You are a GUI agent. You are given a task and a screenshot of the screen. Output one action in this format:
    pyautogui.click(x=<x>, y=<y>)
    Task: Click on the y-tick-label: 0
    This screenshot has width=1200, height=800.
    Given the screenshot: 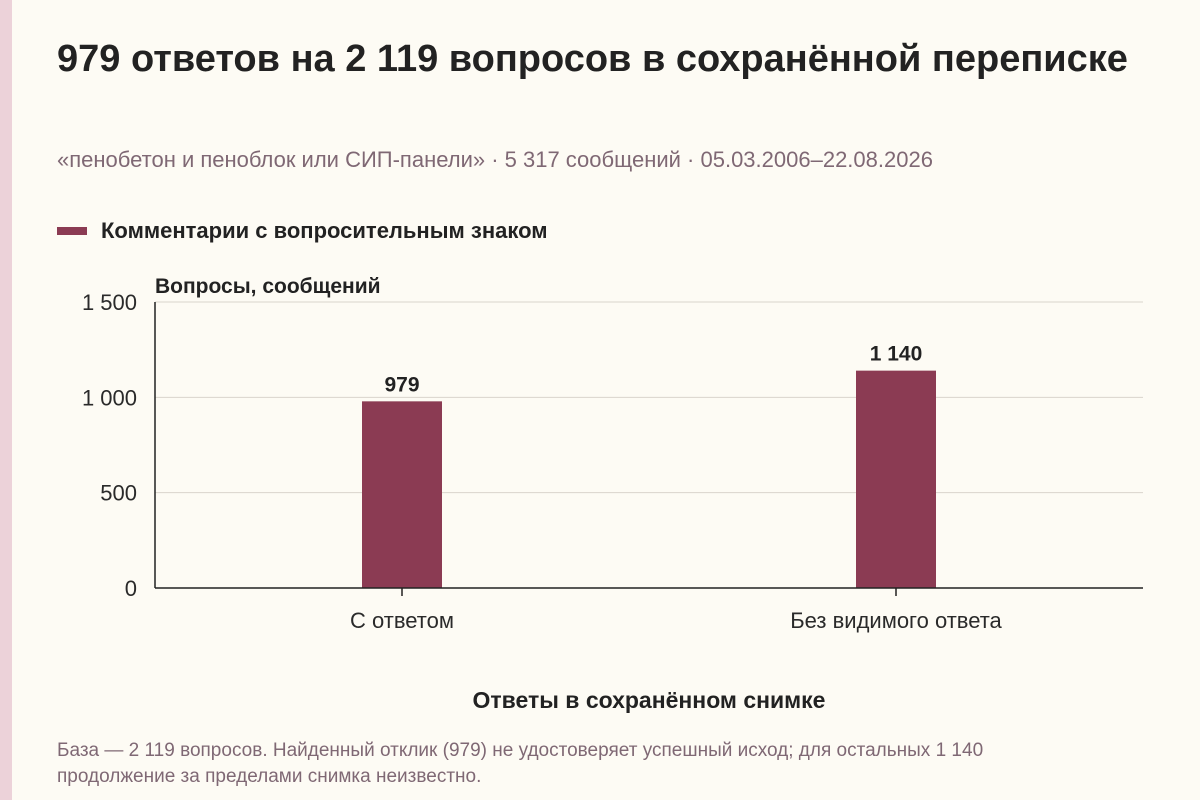 What is the action you would take?
    pyautogui.click(x=131, y=588)
    